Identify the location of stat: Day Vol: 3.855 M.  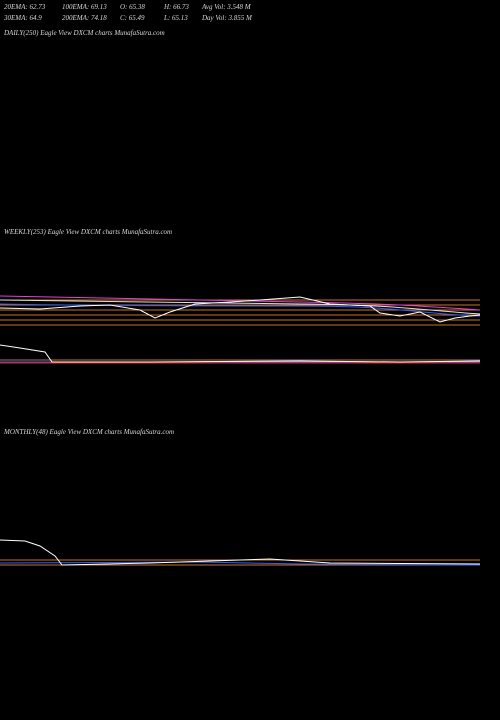
(227, 18).